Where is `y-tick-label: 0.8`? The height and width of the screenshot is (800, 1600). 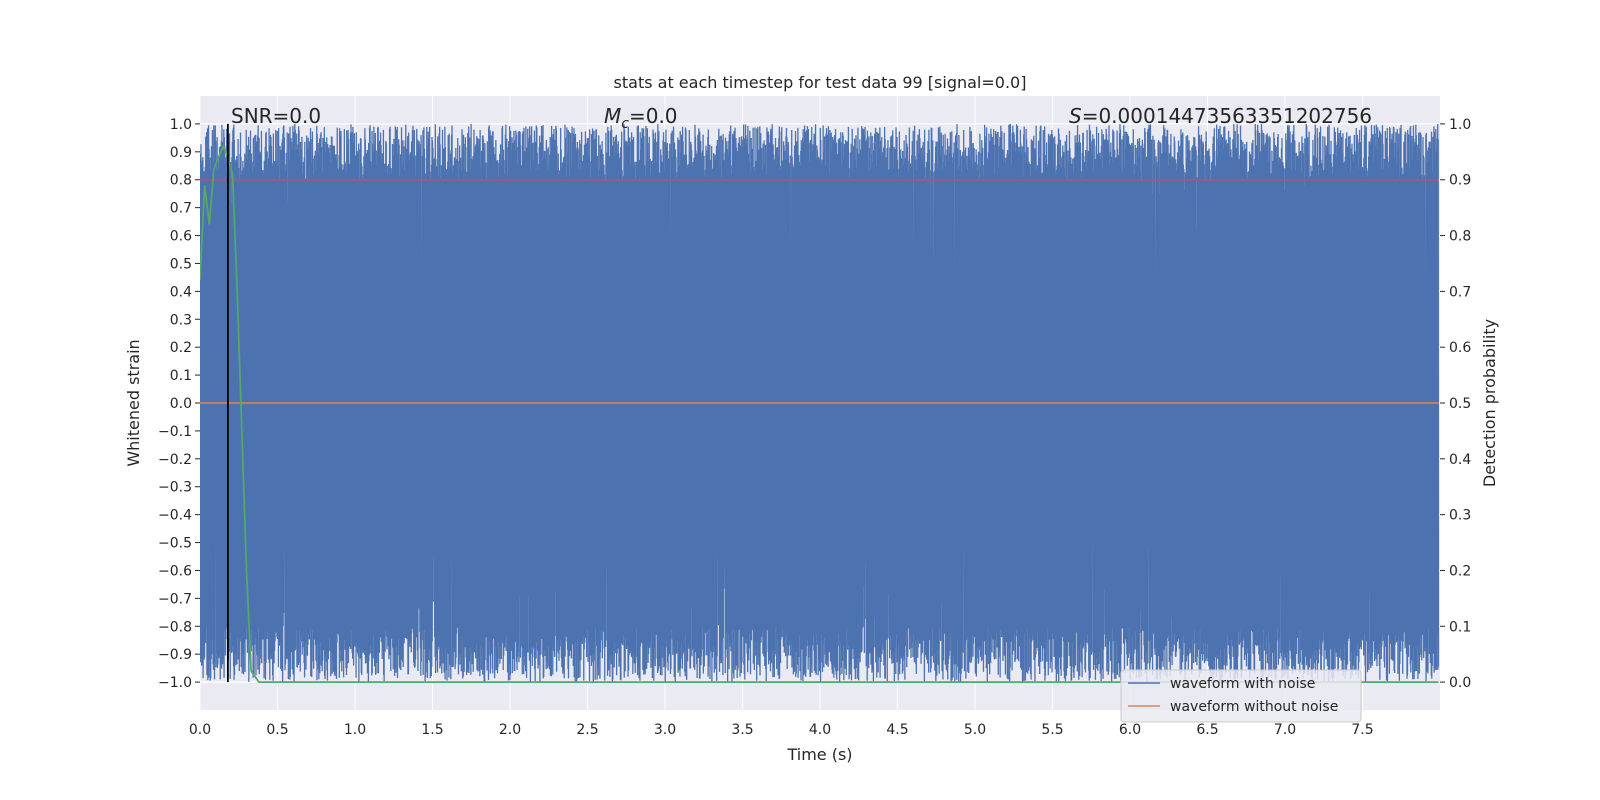
y-tick-label: 0.8 is located at coordinates (181, 181).